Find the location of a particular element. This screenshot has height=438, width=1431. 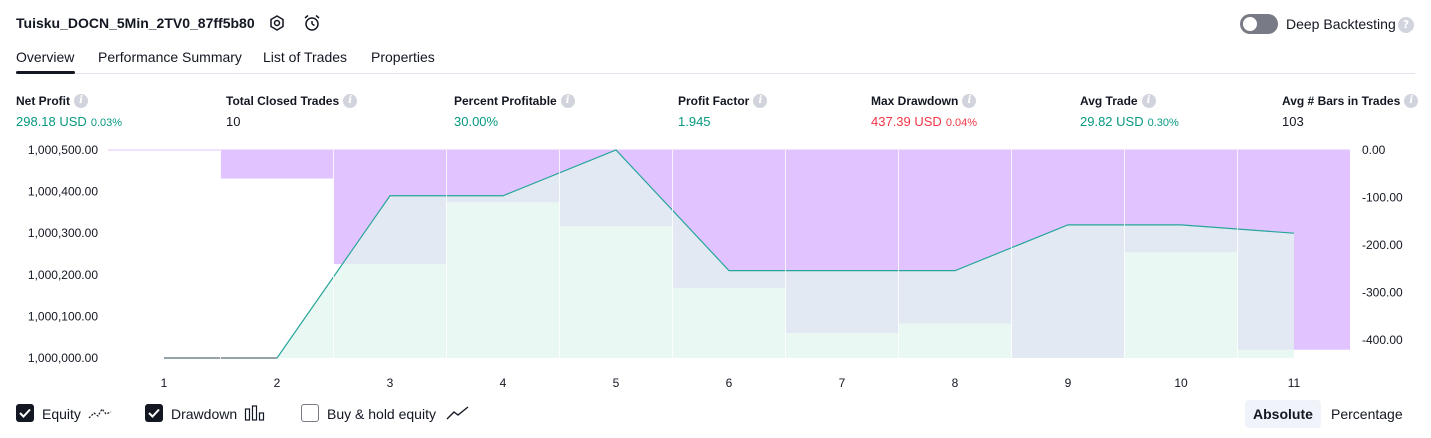

drawdown-bars-icon is located at coordinates (255, 415).